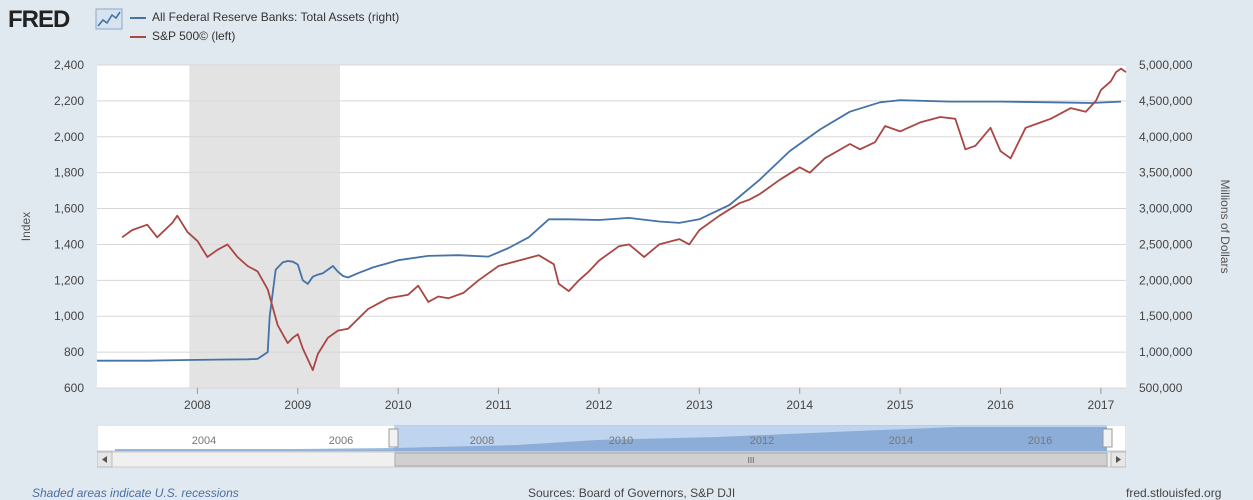 The image size is (1253, 500). What do you see at coordinates (699, 405) in the screenshot?
I see `x-axis-tick: 2013` at bounding box center [699, 405].